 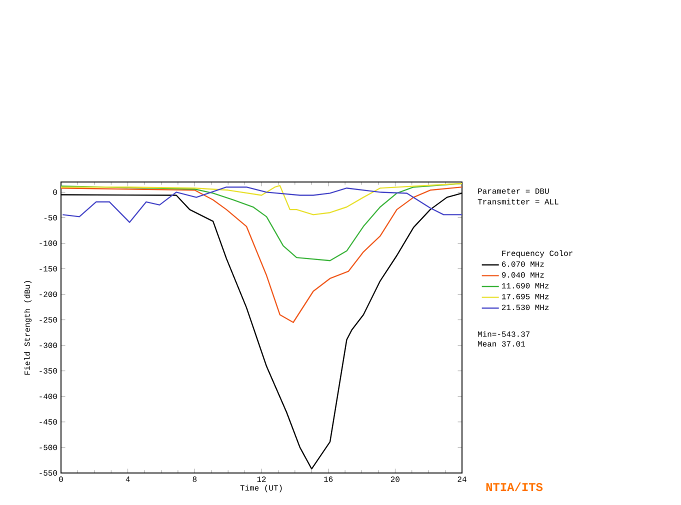 What do you see at coordinates (514, 487) in the screenshot?
I see `text: NTIA/ITS` at bounding box center [514, 487].